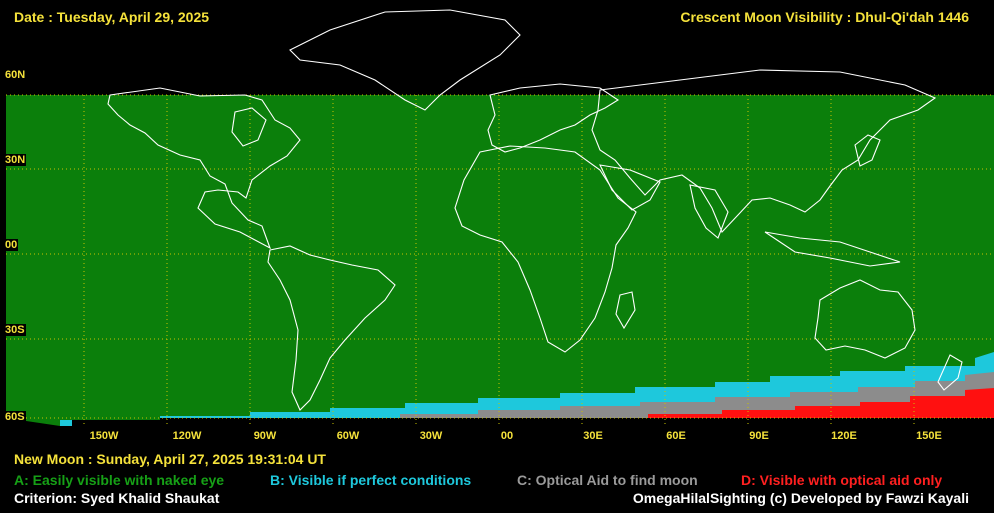 This screenshot has height=513, width=994. What do you see at coordinates (500, 422) in the screenshot?
I see `no-visibility-strip` at bounding box center [500, 422].